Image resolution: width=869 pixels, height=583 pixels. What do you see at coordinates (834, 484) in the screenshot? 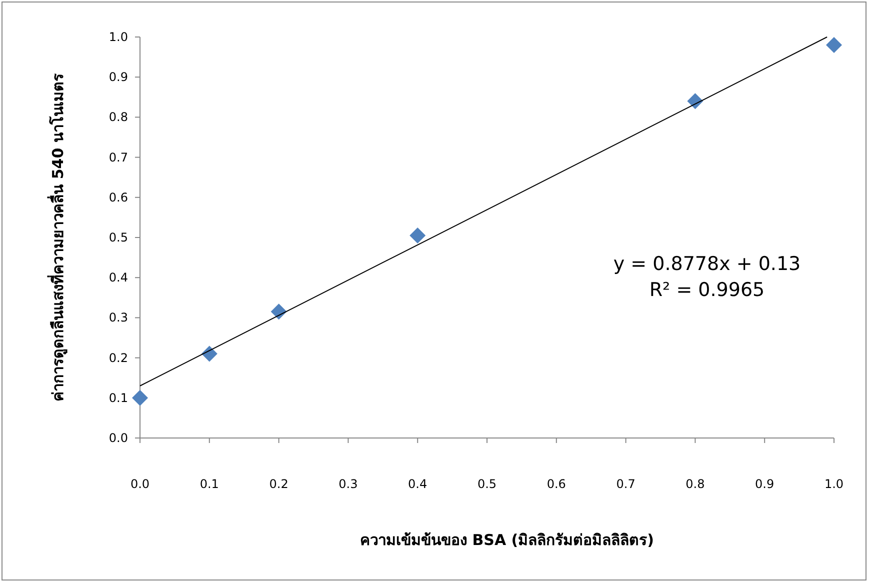
I see `x-tick-label: 1.0` at bounding box center [834, 484].